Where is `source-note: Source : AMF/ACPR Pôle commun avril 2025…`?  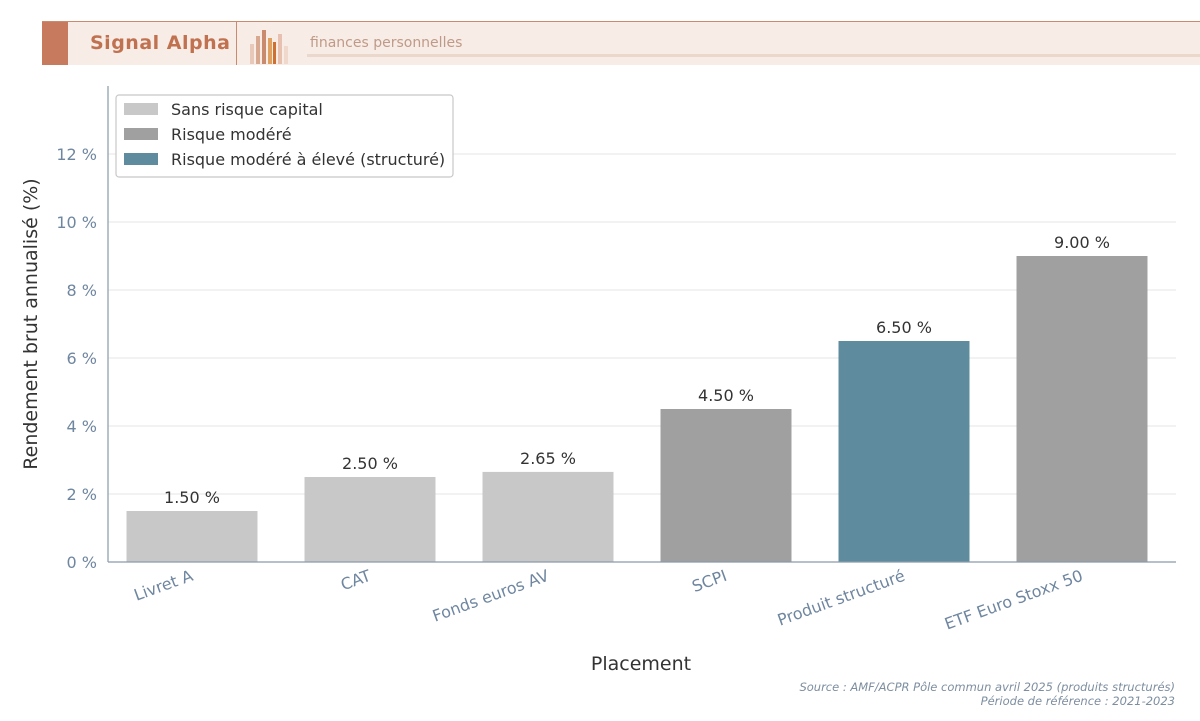 source-note: Source : AMF/ACPR Pôle commun avril 2025… is located at coordinates (987, 694).